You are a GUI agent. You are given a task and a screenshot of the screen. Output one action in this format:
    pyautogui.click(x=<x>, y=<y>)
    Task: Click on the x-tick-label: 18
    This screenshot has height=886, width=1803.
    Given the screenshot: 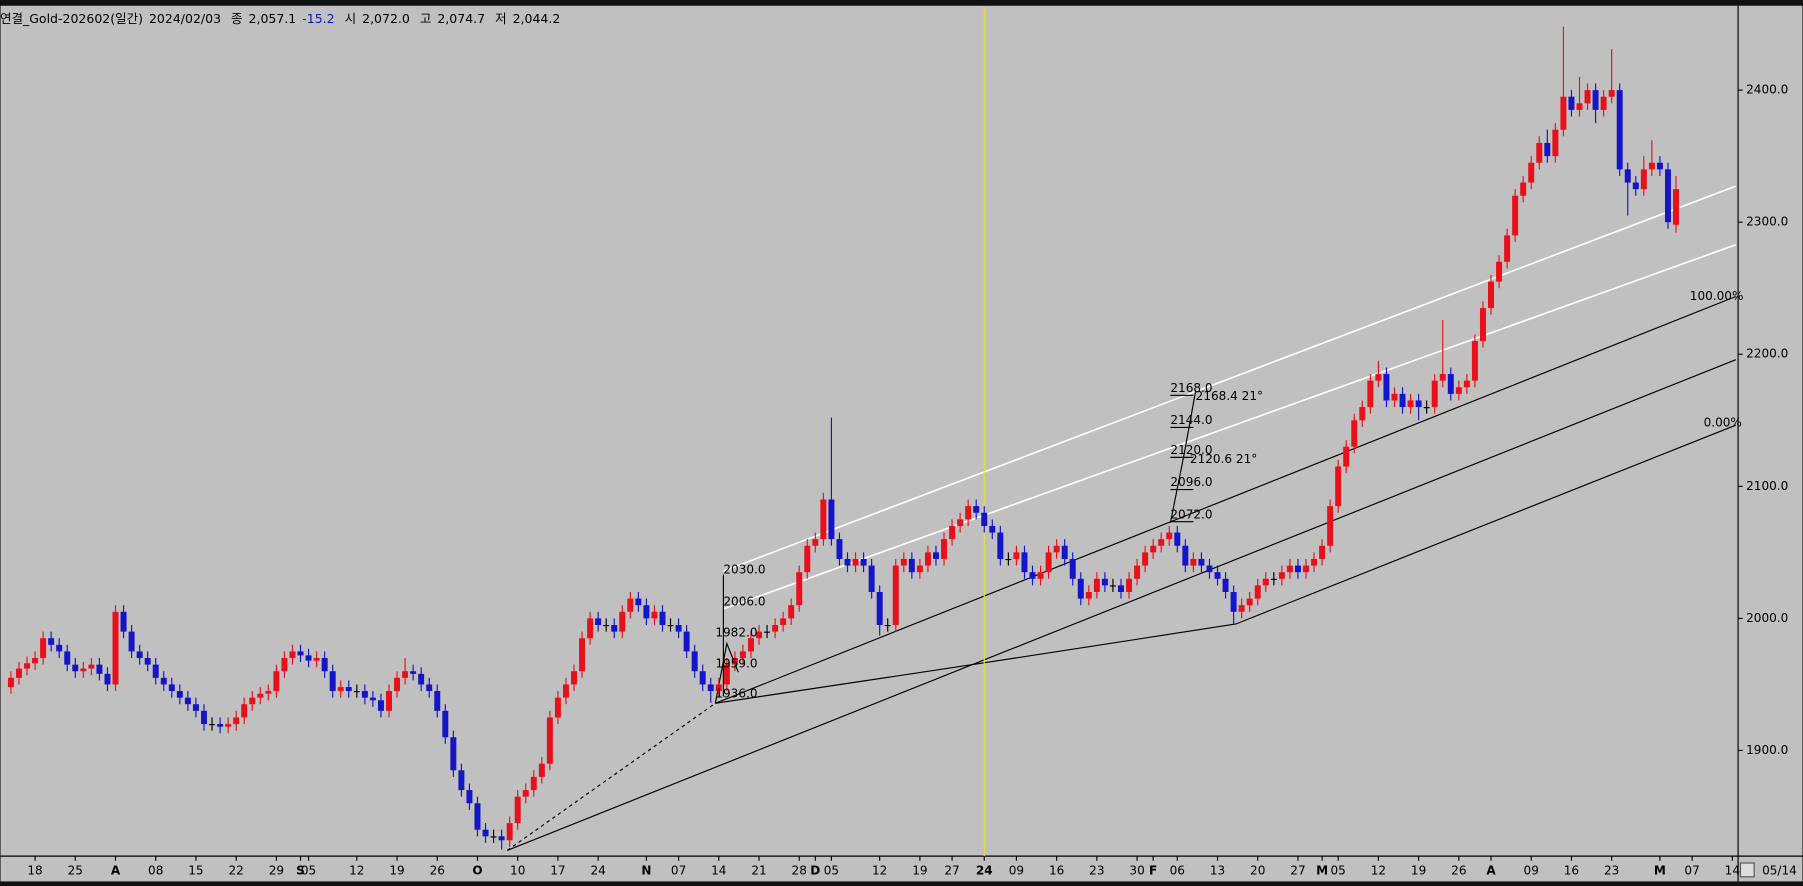 What is the action you would take?
    pyautogui.click(x=34, y=871)
    